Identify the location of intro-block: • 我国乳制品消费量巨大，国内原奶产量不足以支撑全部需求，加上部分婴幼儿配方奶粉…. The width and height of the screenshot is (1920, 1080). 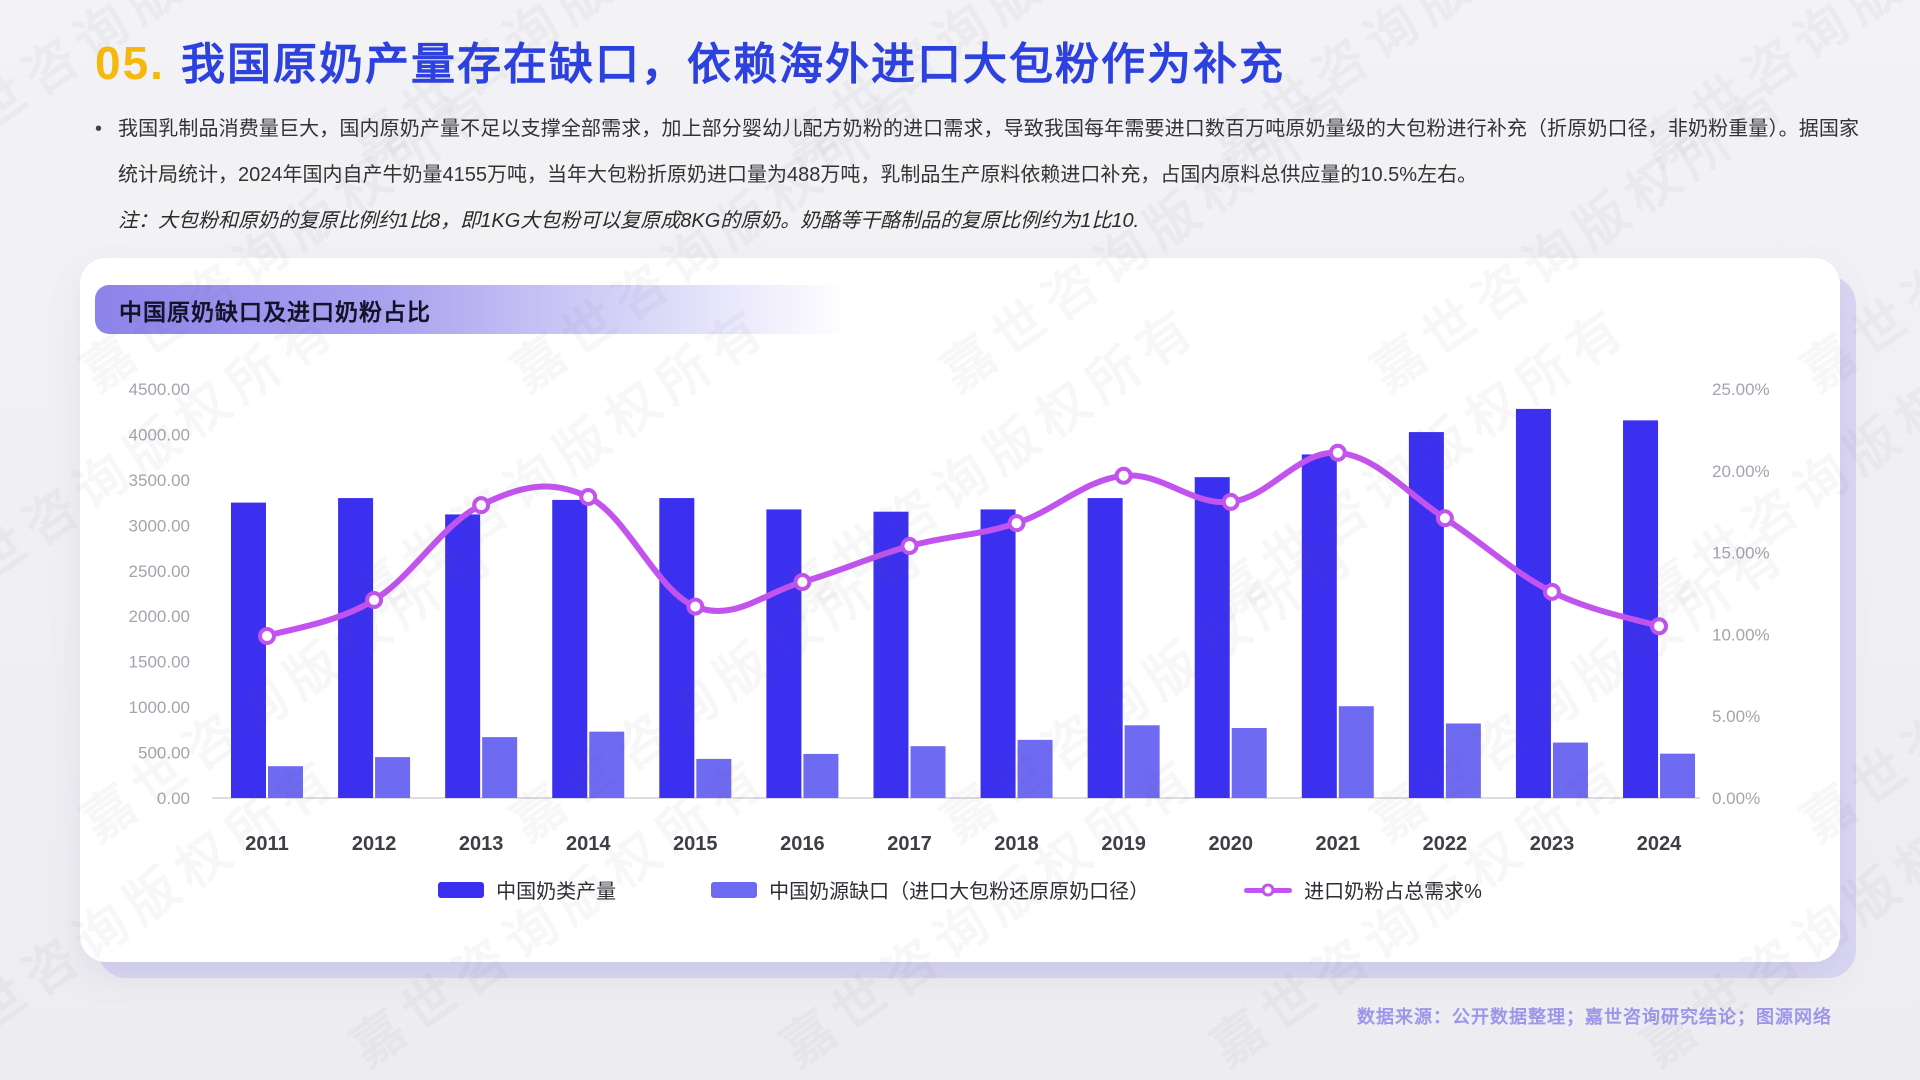
(977, 175).